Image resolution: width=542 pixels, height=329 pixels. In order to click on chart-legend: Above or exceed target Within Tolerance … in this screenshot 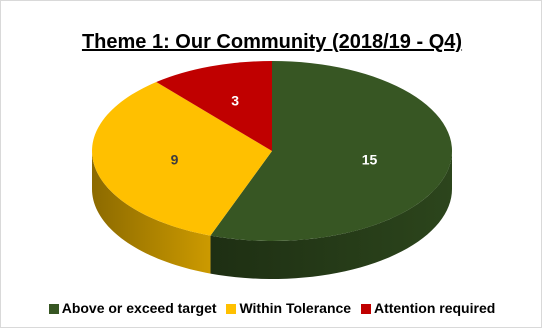, I will do `click(271, 308)`.